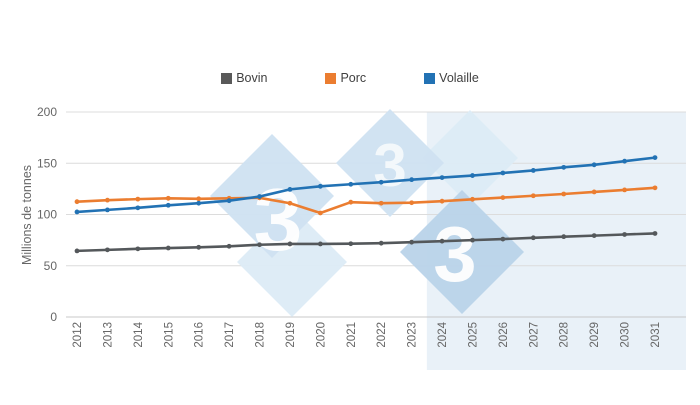 This screenshot has height=405, width=700. What do you see at coordinates (381, 182) in the screenshot?
I see `data-point-volaille-2022` at bounding box center [381, 182].